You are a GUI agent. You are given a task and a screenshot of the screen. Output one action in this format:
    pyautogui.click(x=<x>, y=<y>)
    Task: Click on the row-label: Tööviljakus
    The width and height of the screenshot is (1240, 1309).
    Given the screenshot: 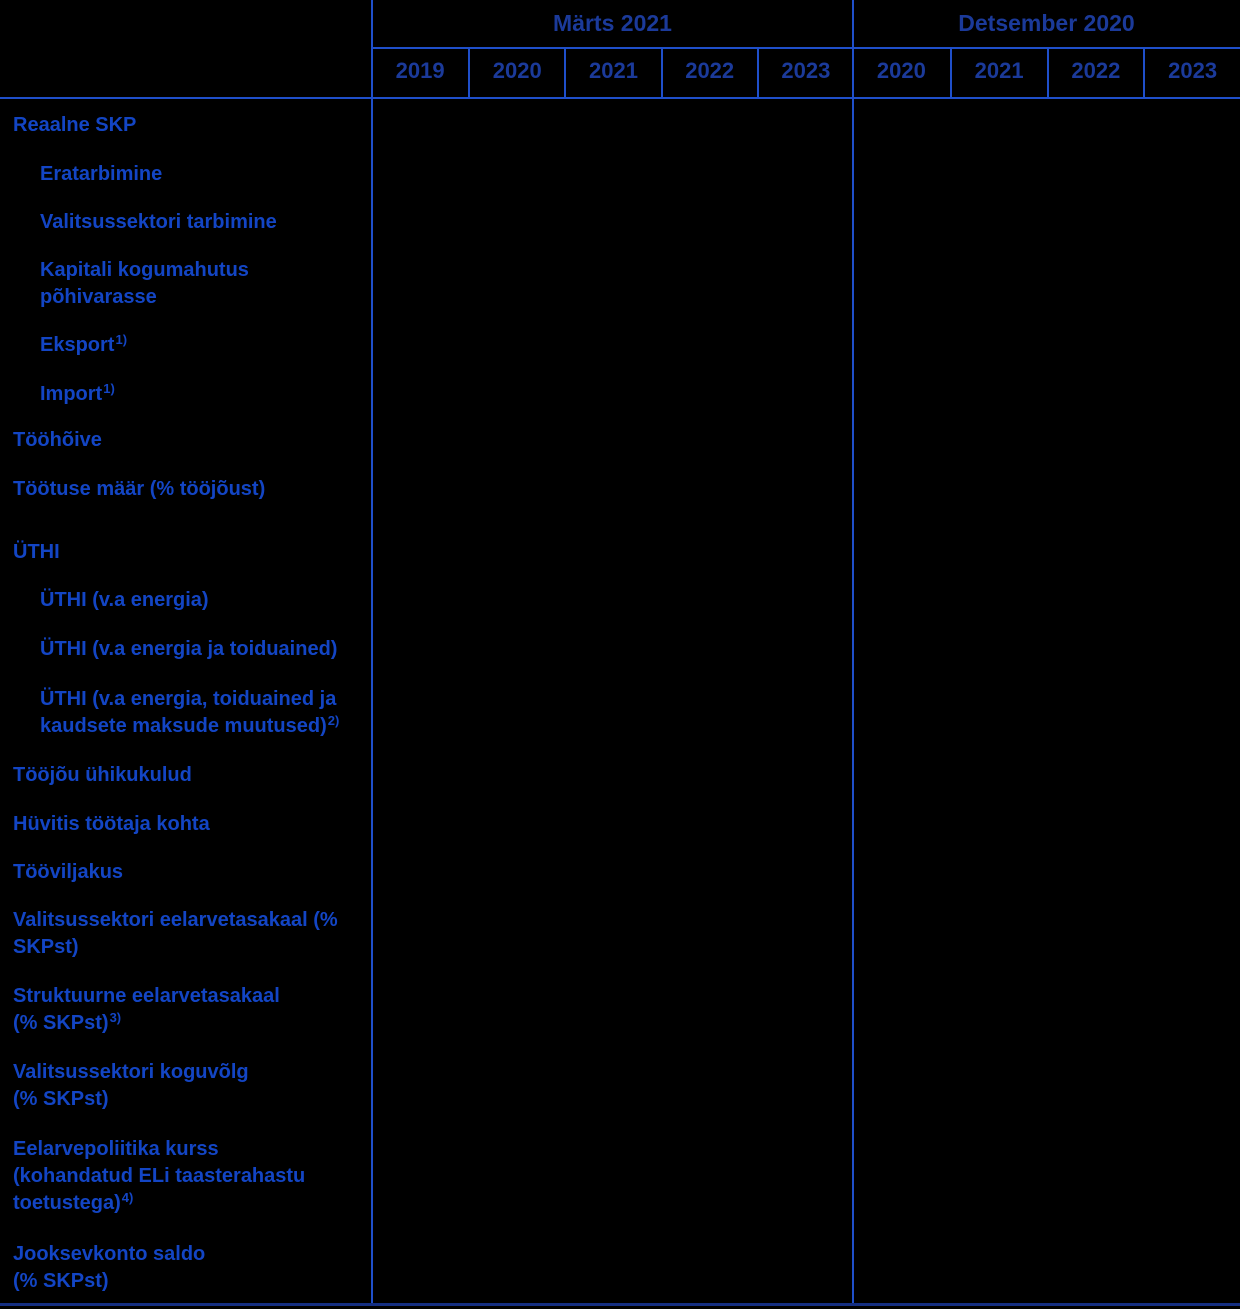 What is the action you would take?
    pyautogui.click(x=68, y=872)
    